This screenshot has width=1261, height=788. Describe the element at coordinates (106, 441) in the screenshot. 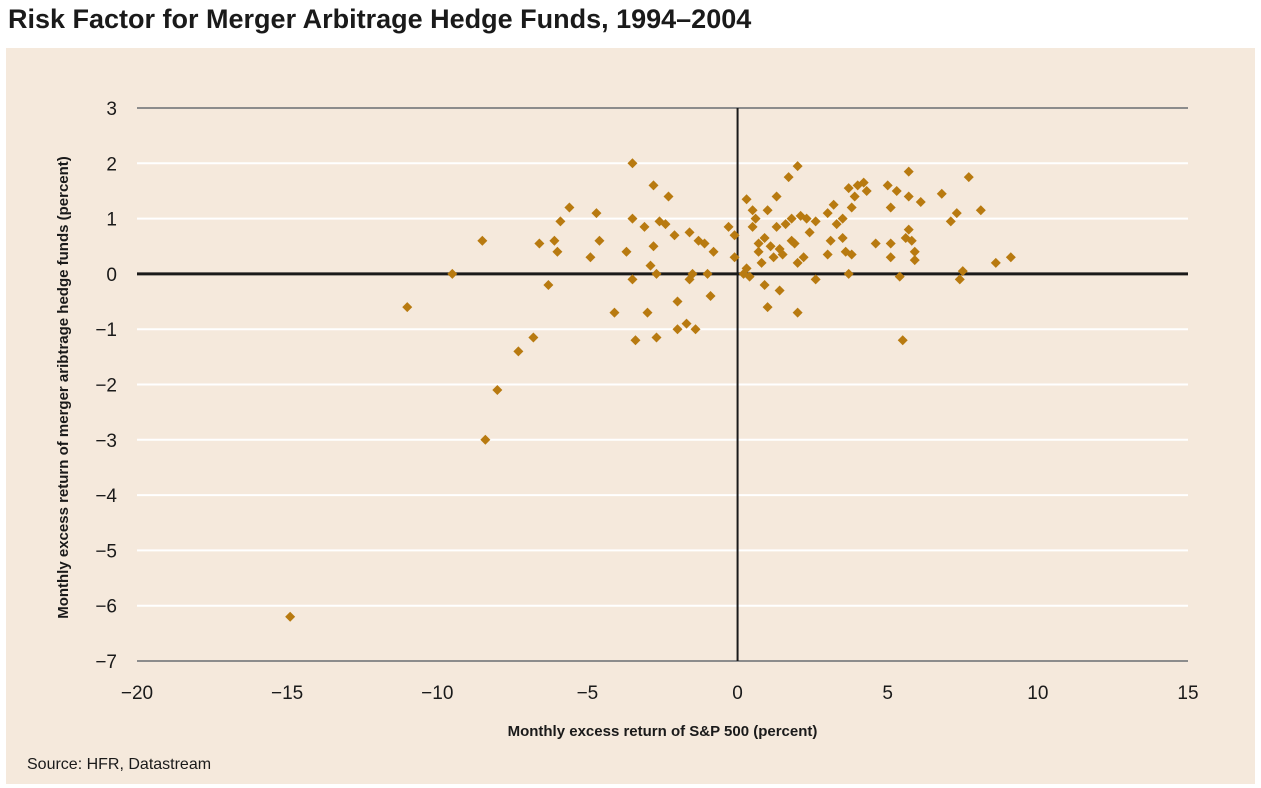

I see `y-tick-label: −3` at that location.